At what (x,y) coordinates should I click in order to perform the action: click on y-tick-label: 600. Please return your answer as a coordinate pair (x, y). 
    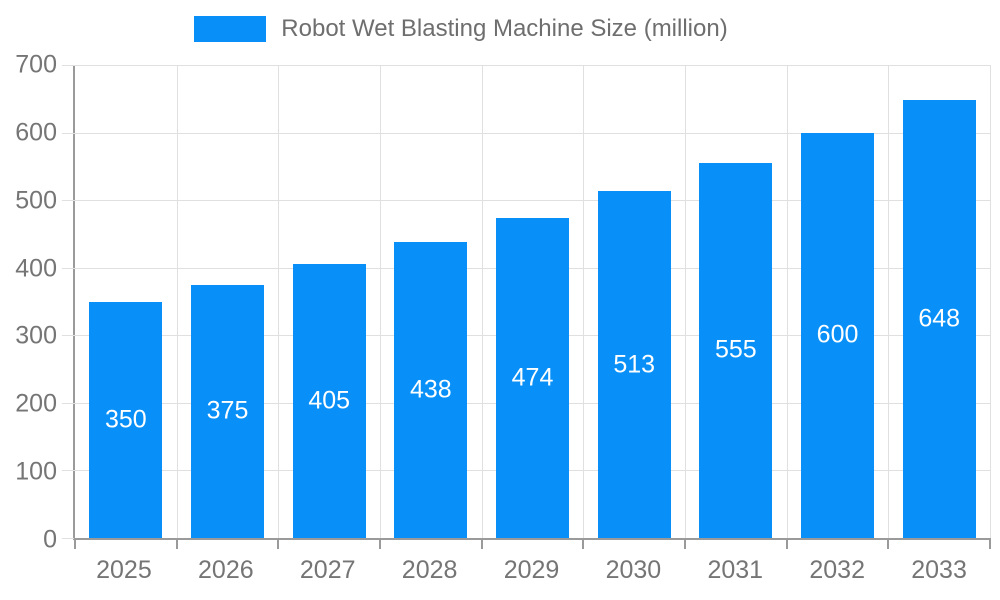
    Looking at the image, I should click on (36, 132).